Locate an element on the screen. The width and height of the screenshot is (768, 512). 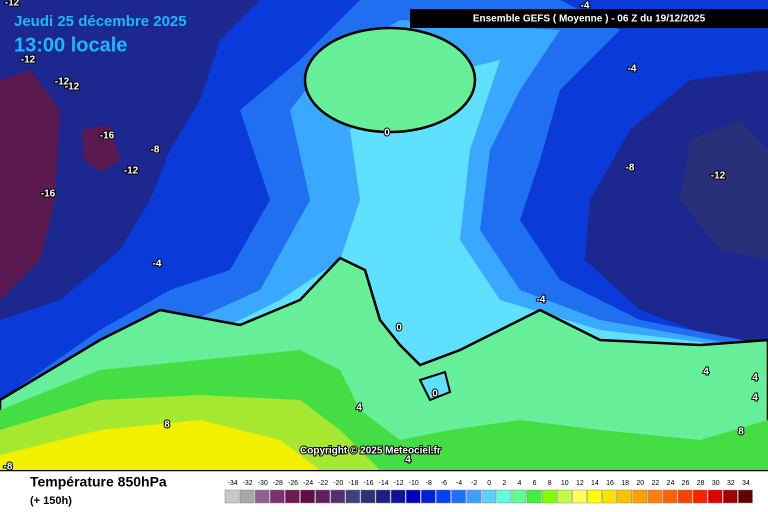
model-box is located at coordinates (589, 18).